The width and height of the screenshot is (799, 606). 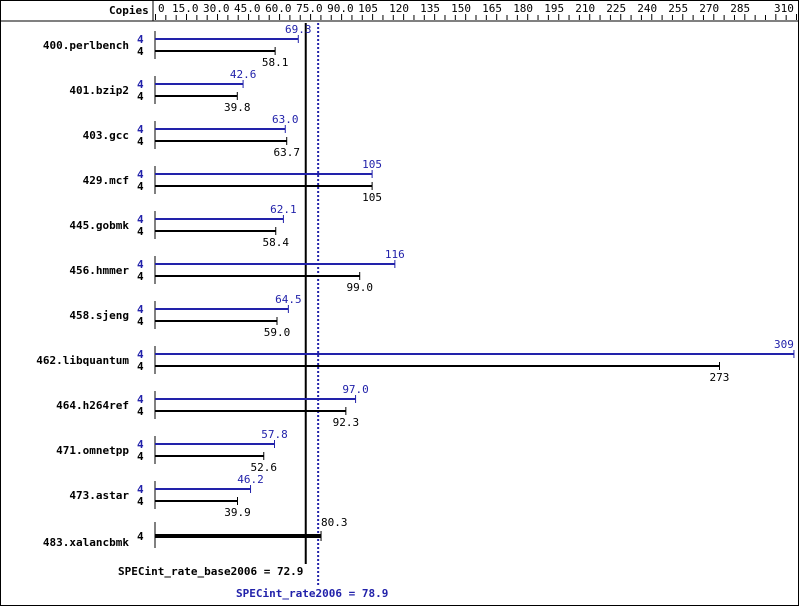 I want to click on x-tick-label: 310, so click(x=784, y=8).